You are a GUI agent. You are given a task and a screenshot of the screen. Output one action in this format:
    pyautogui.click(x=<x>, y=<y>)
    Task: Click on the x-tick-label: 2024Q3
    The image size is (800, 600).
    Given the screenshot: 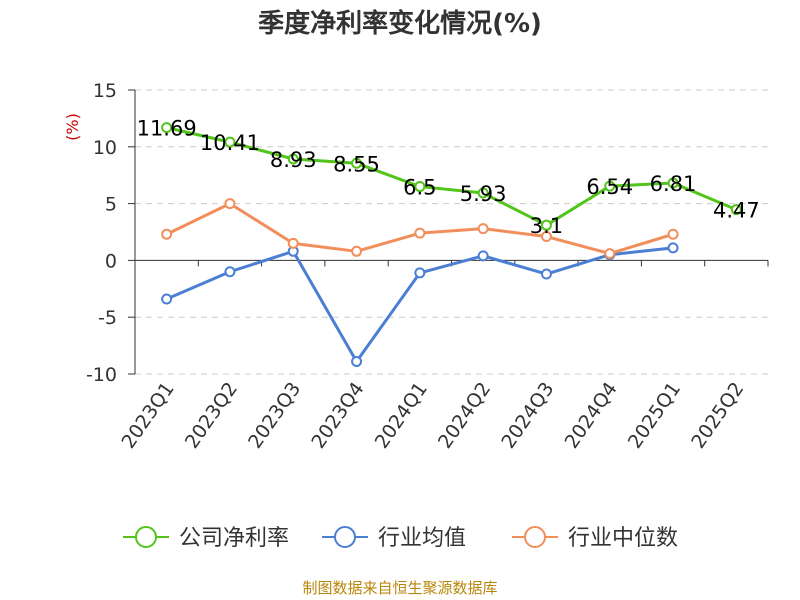 What is the action you would take?
    pyautogui.click(x=527, y=415)
    